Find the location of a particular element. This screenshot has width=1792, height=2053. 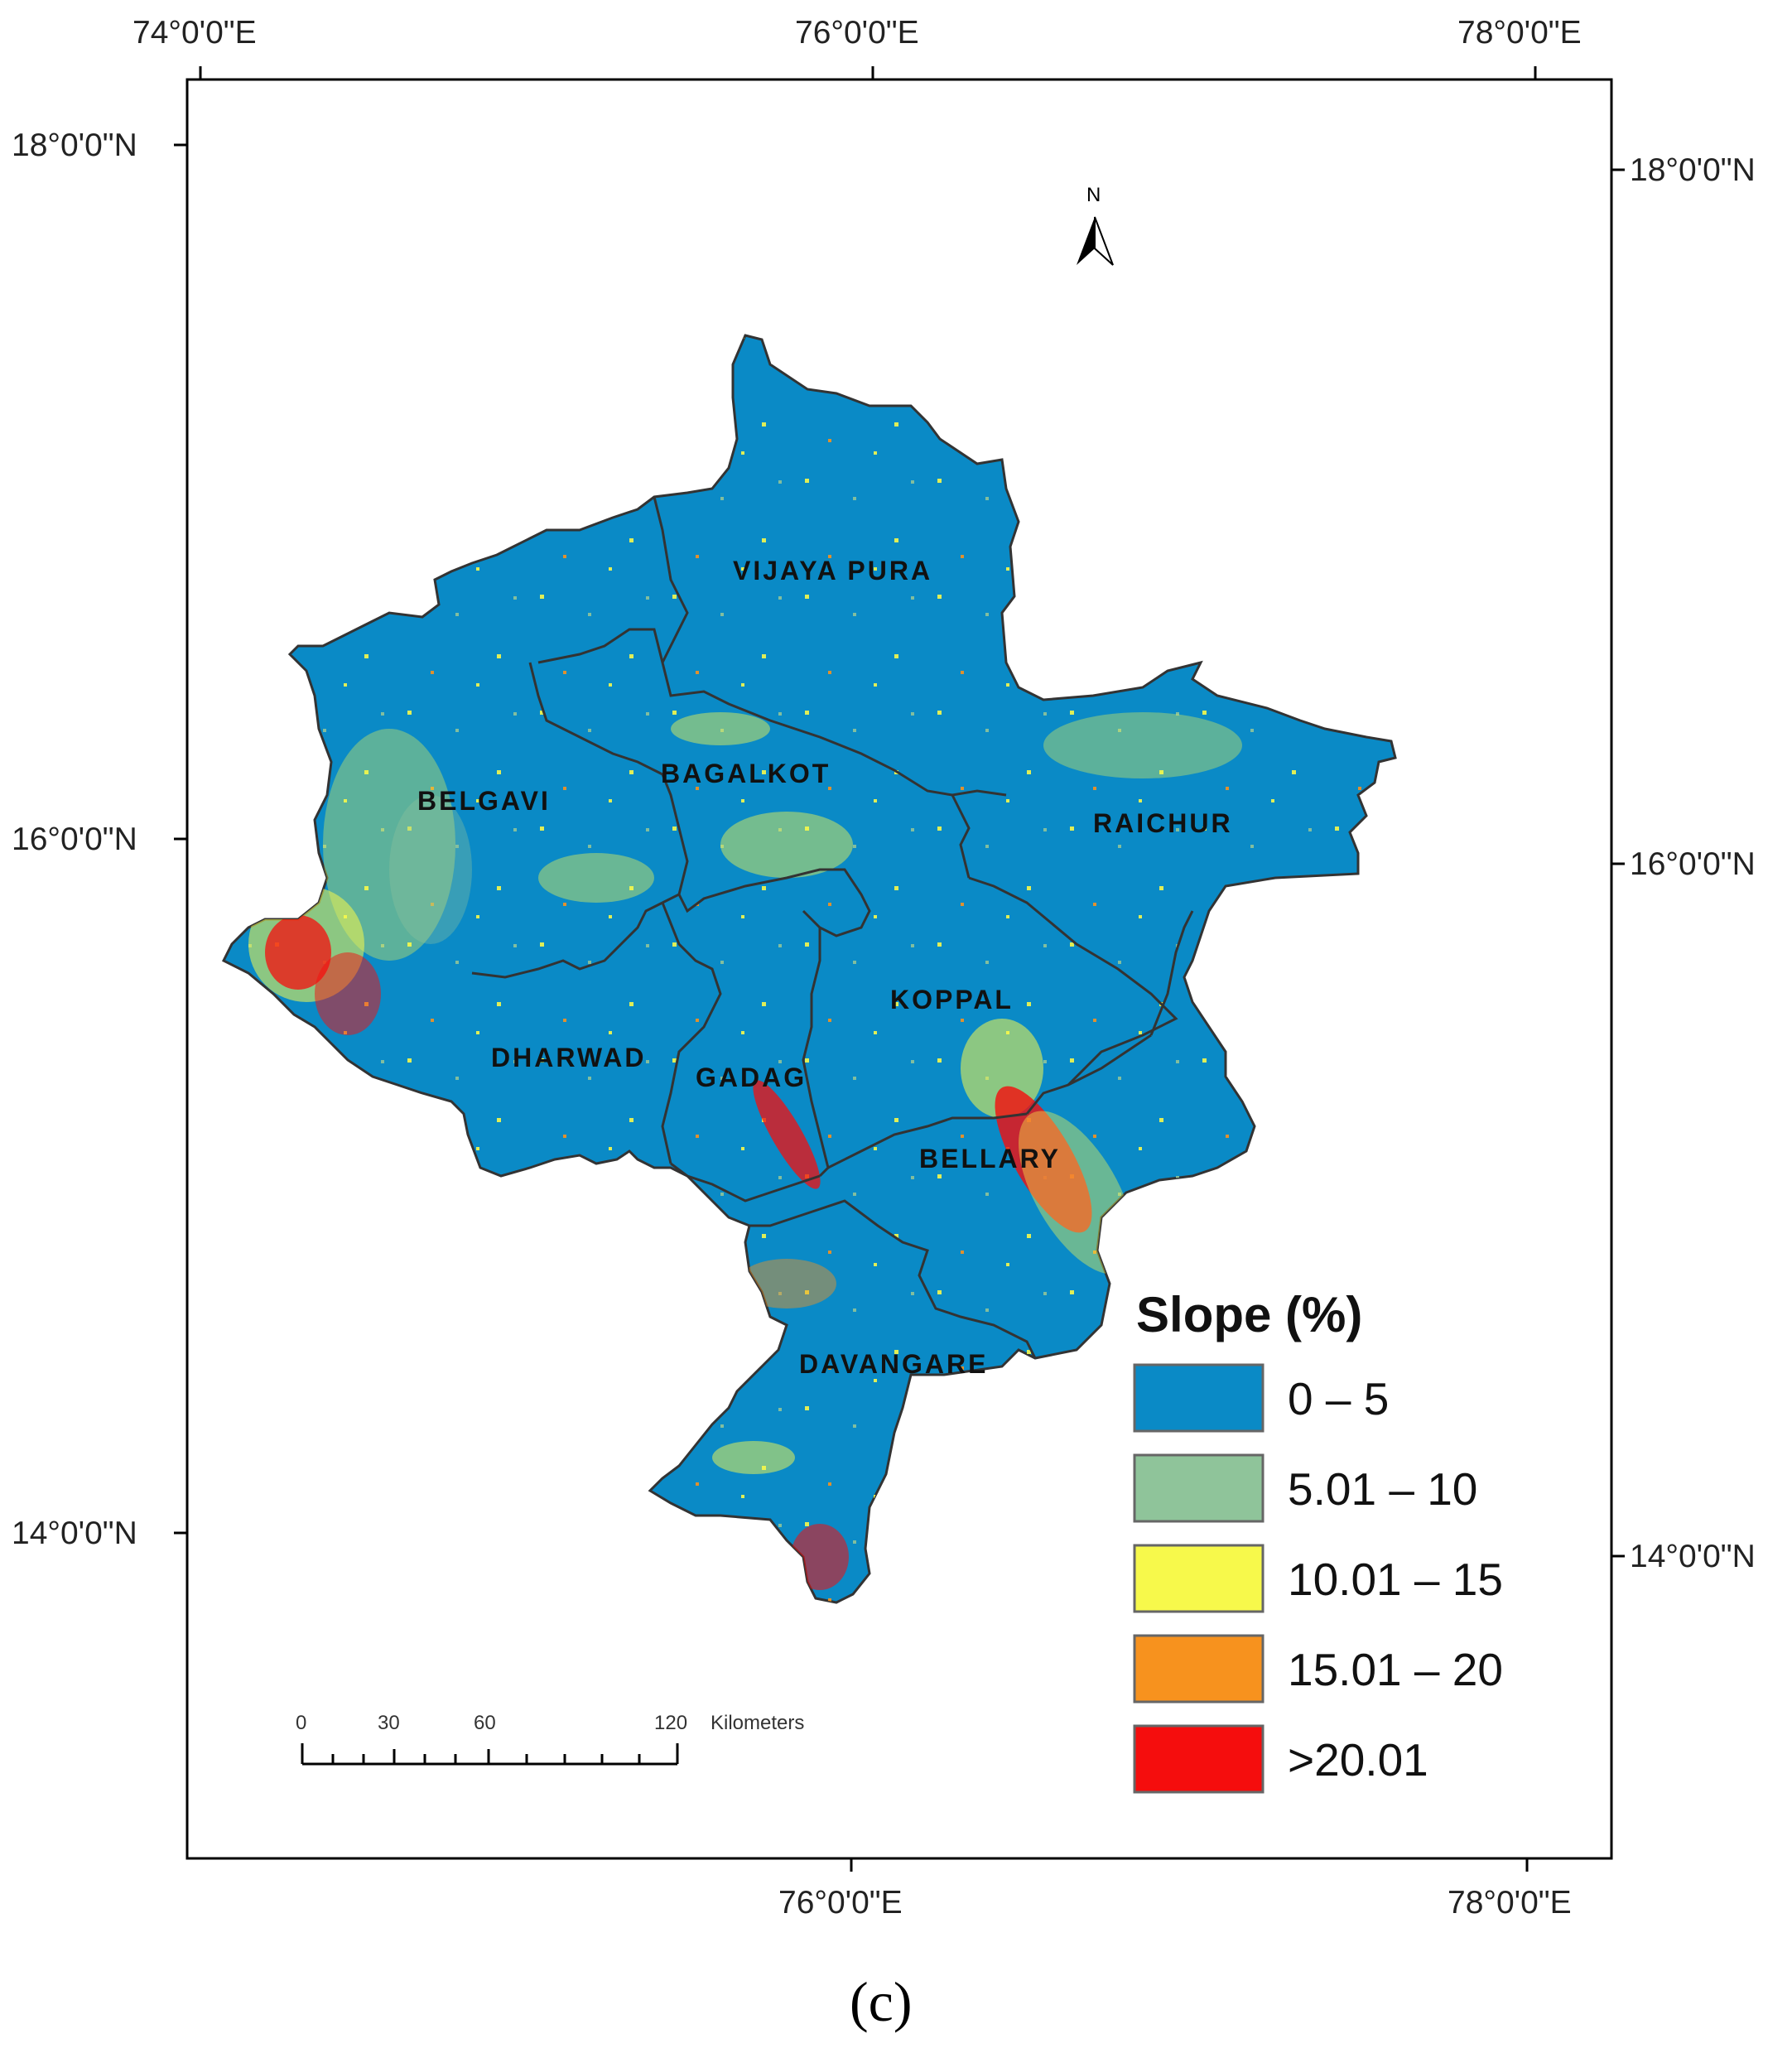

legend-label-0: 0 – 5 is located at coordinates (1339, 1398).